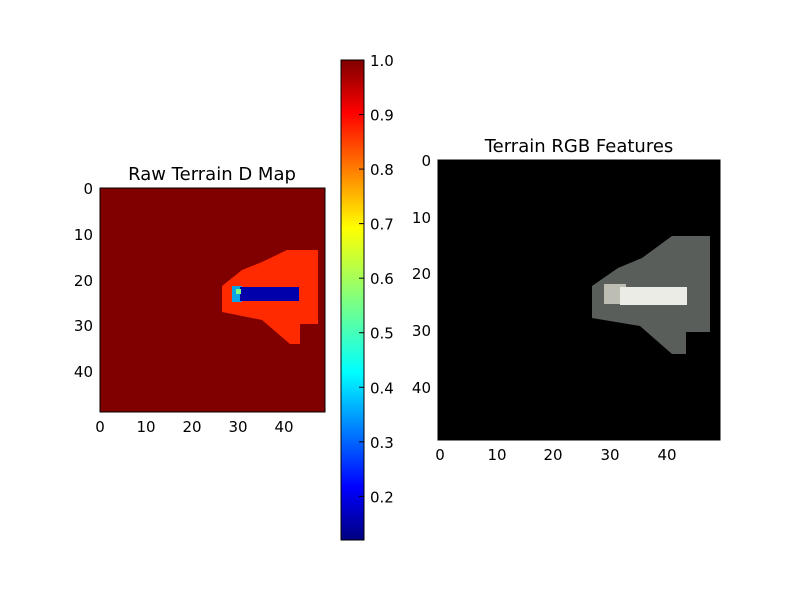 The image size is (800, 600). What do you see at coordinates (421, 388) in the screenshot?
I see `rgb-ytick-40: 40` at bounding box center [421, 388].